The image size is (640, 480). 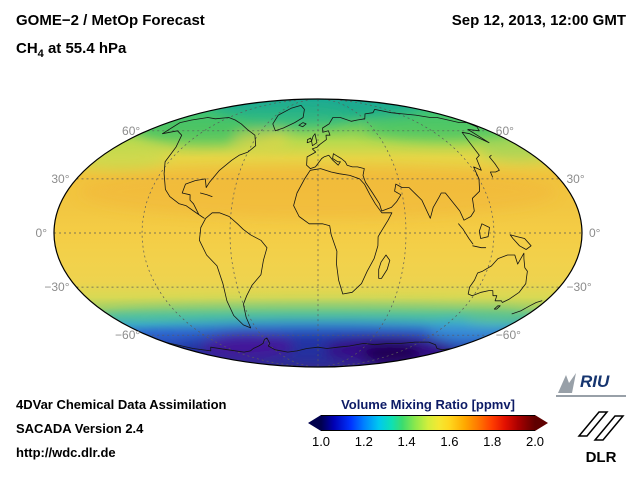 I want to click on colorbar-max-arrow, so click(x=541, y=423).